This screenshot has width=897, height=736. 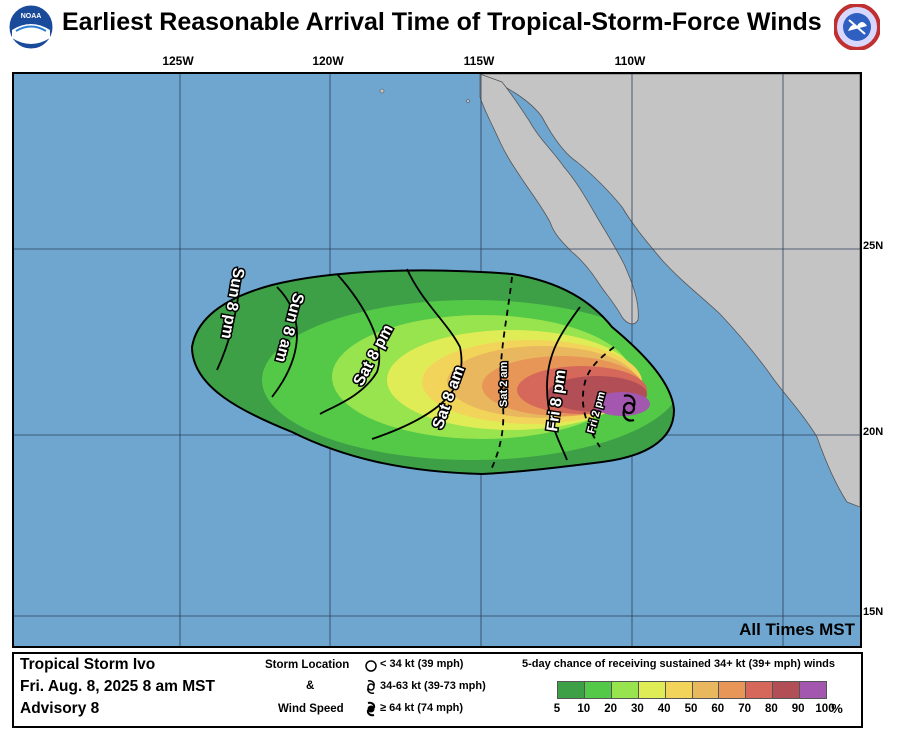 I want to click on probability-tick-label: 50, so click(x=691, y=709).